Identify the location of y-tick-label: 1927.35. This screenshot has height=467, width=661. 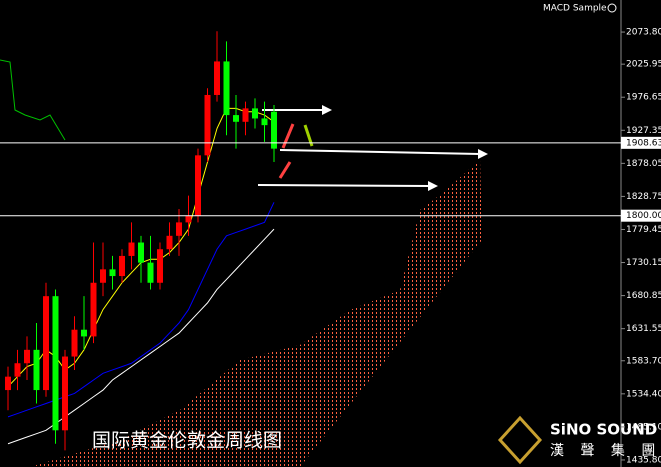
(643, 131).